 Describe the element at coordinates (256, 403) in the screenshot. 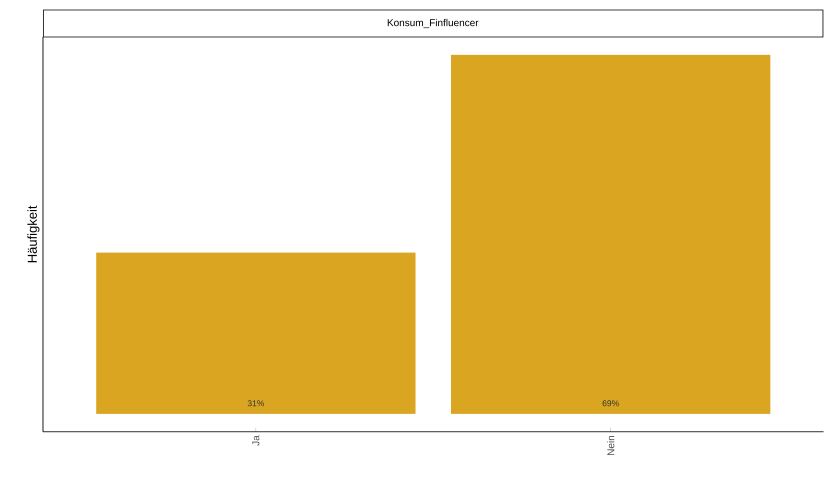

I see `data-label: 31%` at that location.